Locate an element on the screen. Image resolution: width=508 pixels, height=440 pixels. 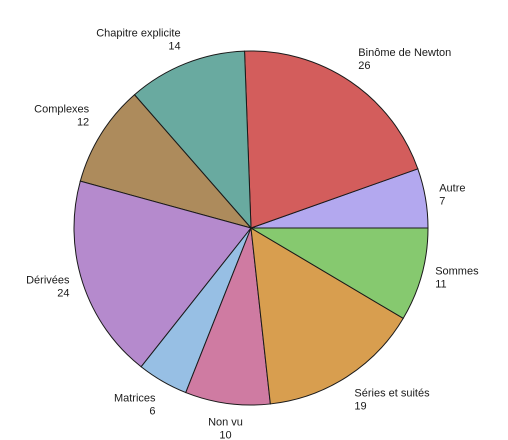
slice-value-chapitre-explicite: 14 is located at coordinates (174, 46).